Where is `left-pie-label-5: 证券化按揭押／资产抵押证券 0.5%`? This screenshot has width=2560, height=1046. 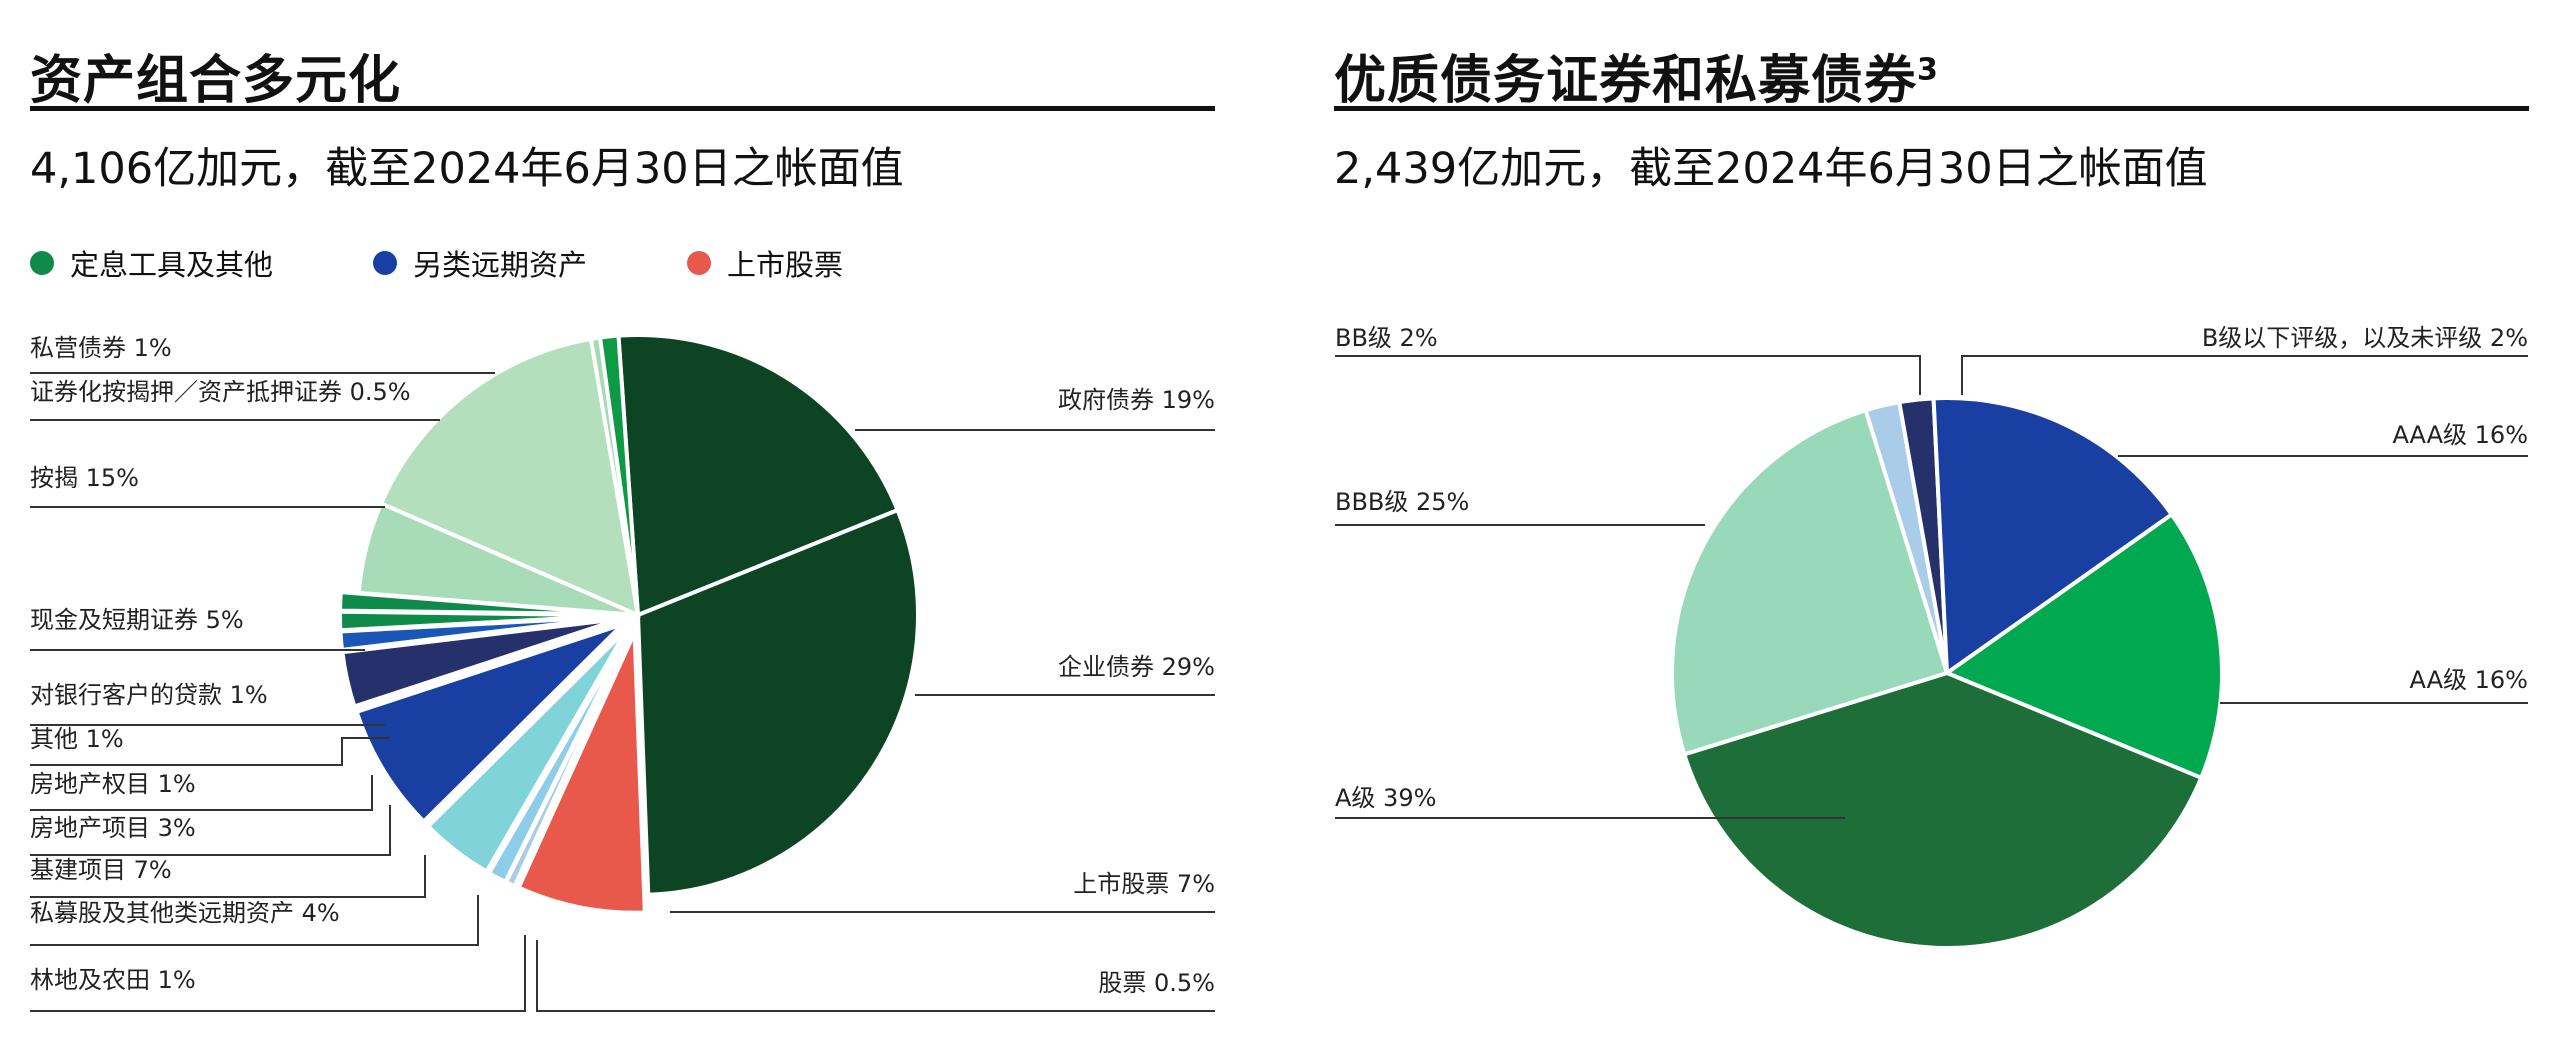
left-pie-label-5: 证券化按揭押／资产抵押证券 0.5% is located at coordinates (220, 392).